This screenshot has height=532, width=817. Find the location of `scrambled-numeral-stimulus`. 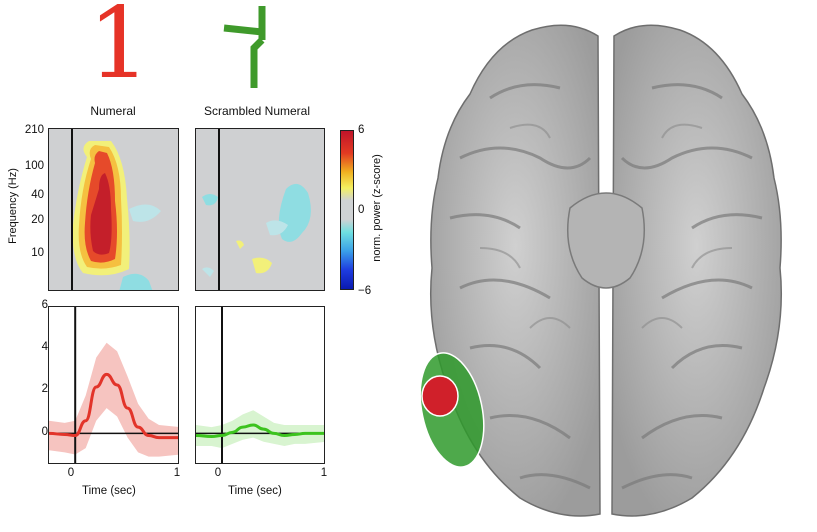

scrambled-numeral-stimulus is located at coordinates (248, 49).